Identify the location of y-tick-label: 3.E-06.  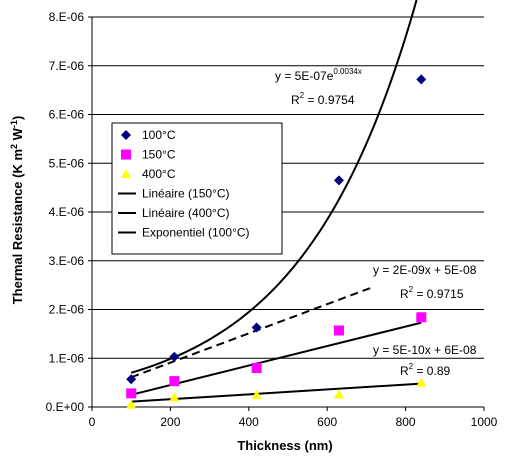
(67, 261).